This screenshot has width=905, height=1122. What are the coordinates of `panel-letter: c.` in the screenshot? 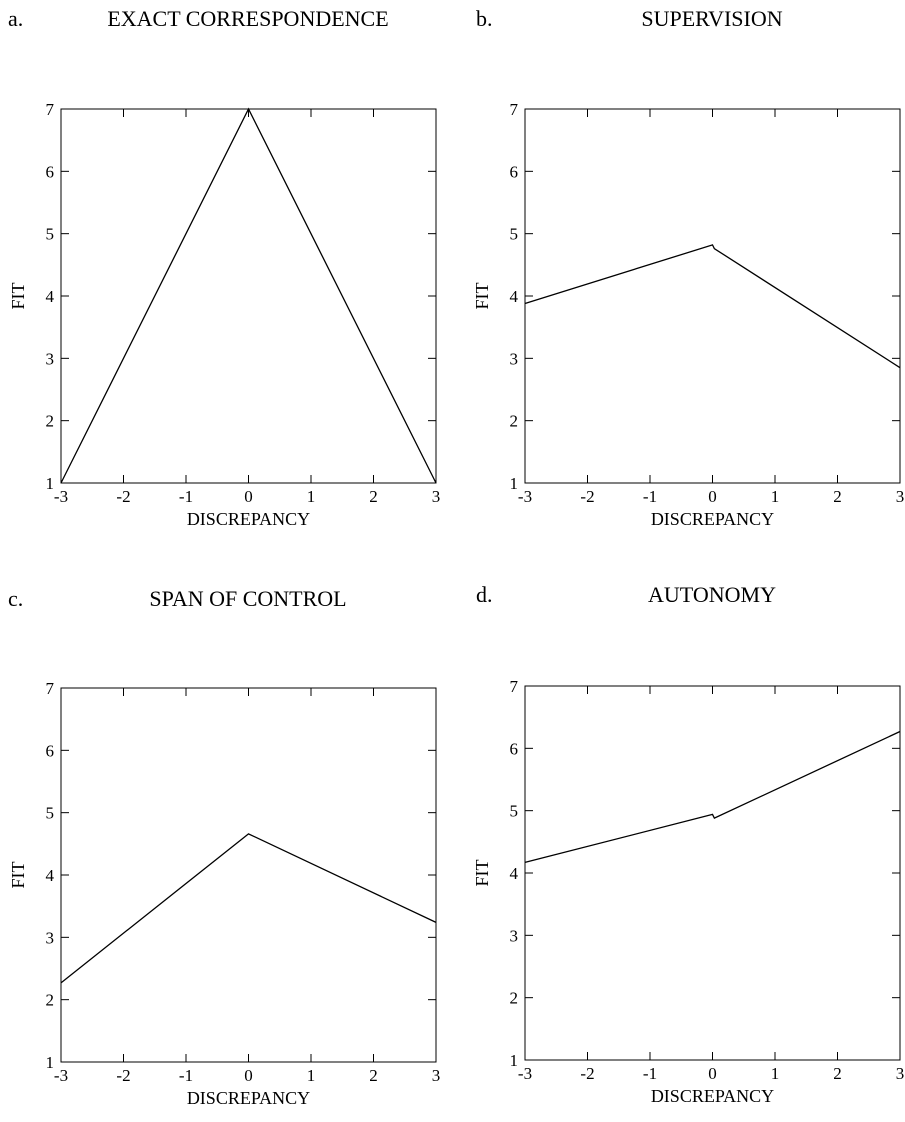 It's located at (15, 598).